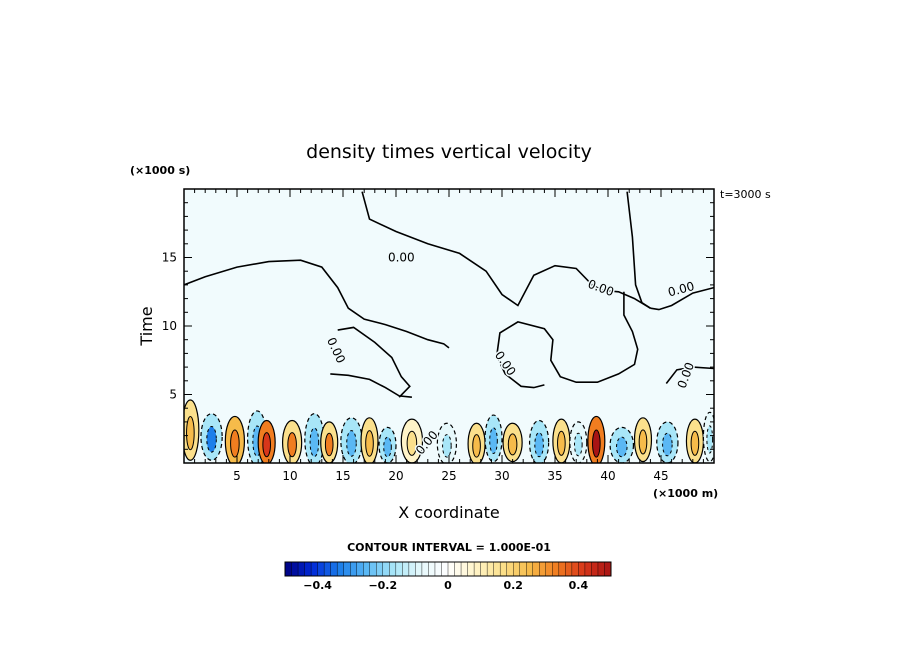 This screenshot has height=654, width=904. I want to click on shaded-field, so click(449, 431).